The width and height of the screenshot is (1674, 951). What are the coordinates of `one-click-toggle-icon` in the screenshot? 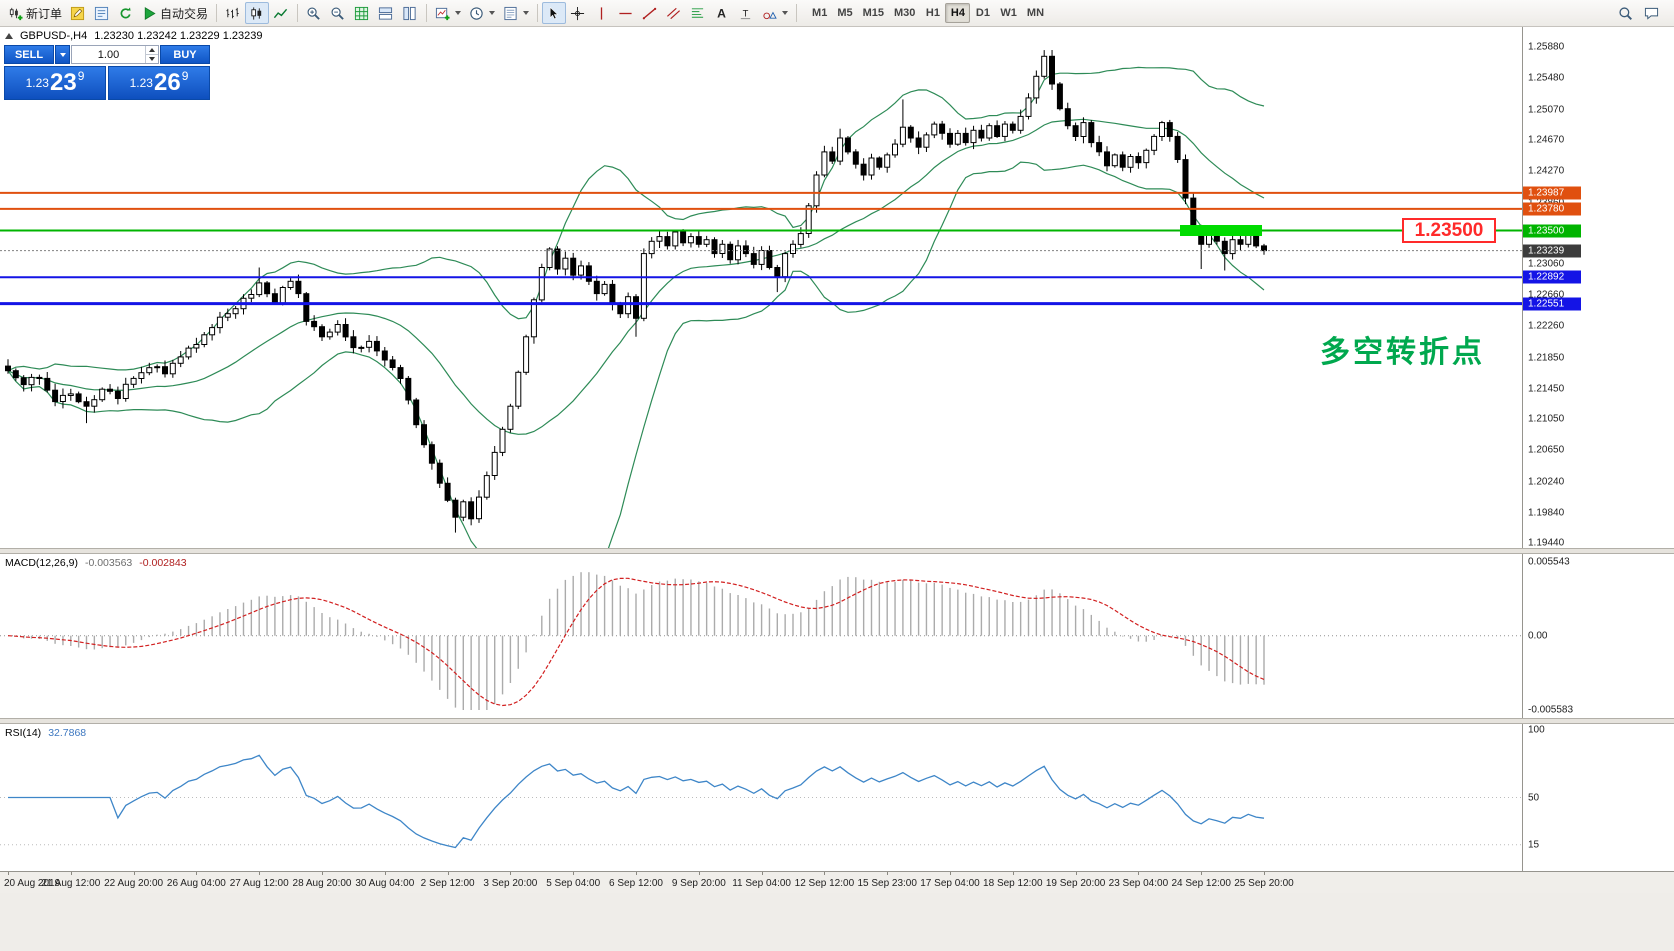 It's located at (9, 36).